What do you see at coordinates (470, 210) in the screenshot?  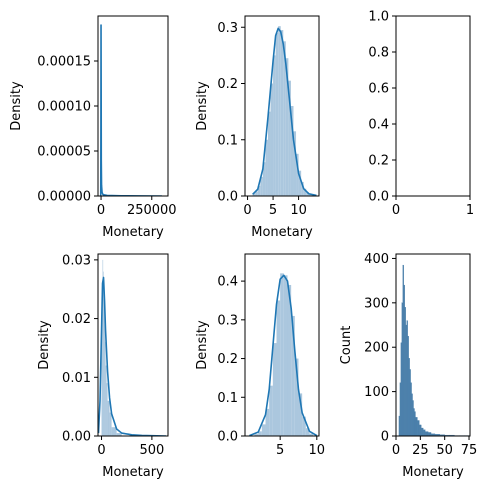 I see `x-tick-label: 1` at bounding box center [470, 210].